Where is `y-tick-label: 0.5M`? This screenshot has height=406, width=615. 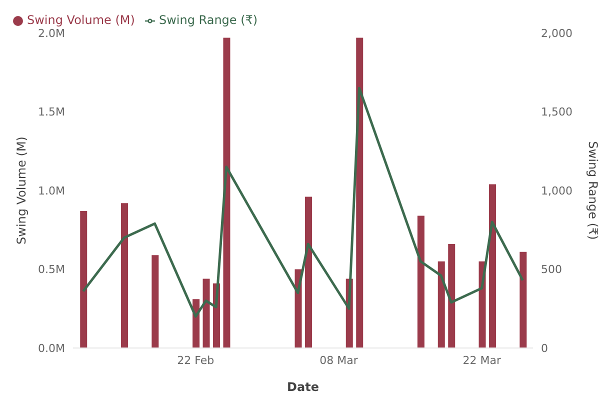
y-tick-label: 0.5M is located at coordinates (51, 269).